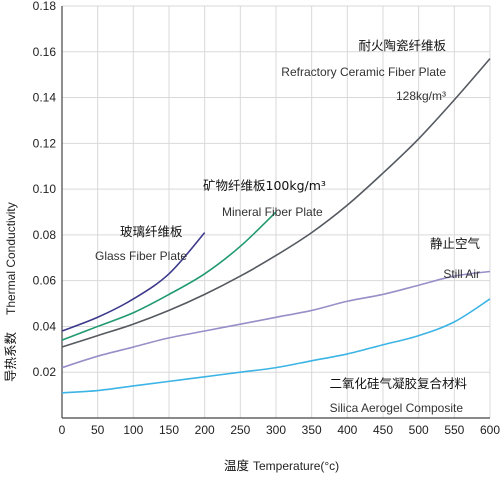 The image size is (500, 500). Describe the element at coordinates (383, 430) in the screenshot. I see `x-tick-label: 450` at that location.